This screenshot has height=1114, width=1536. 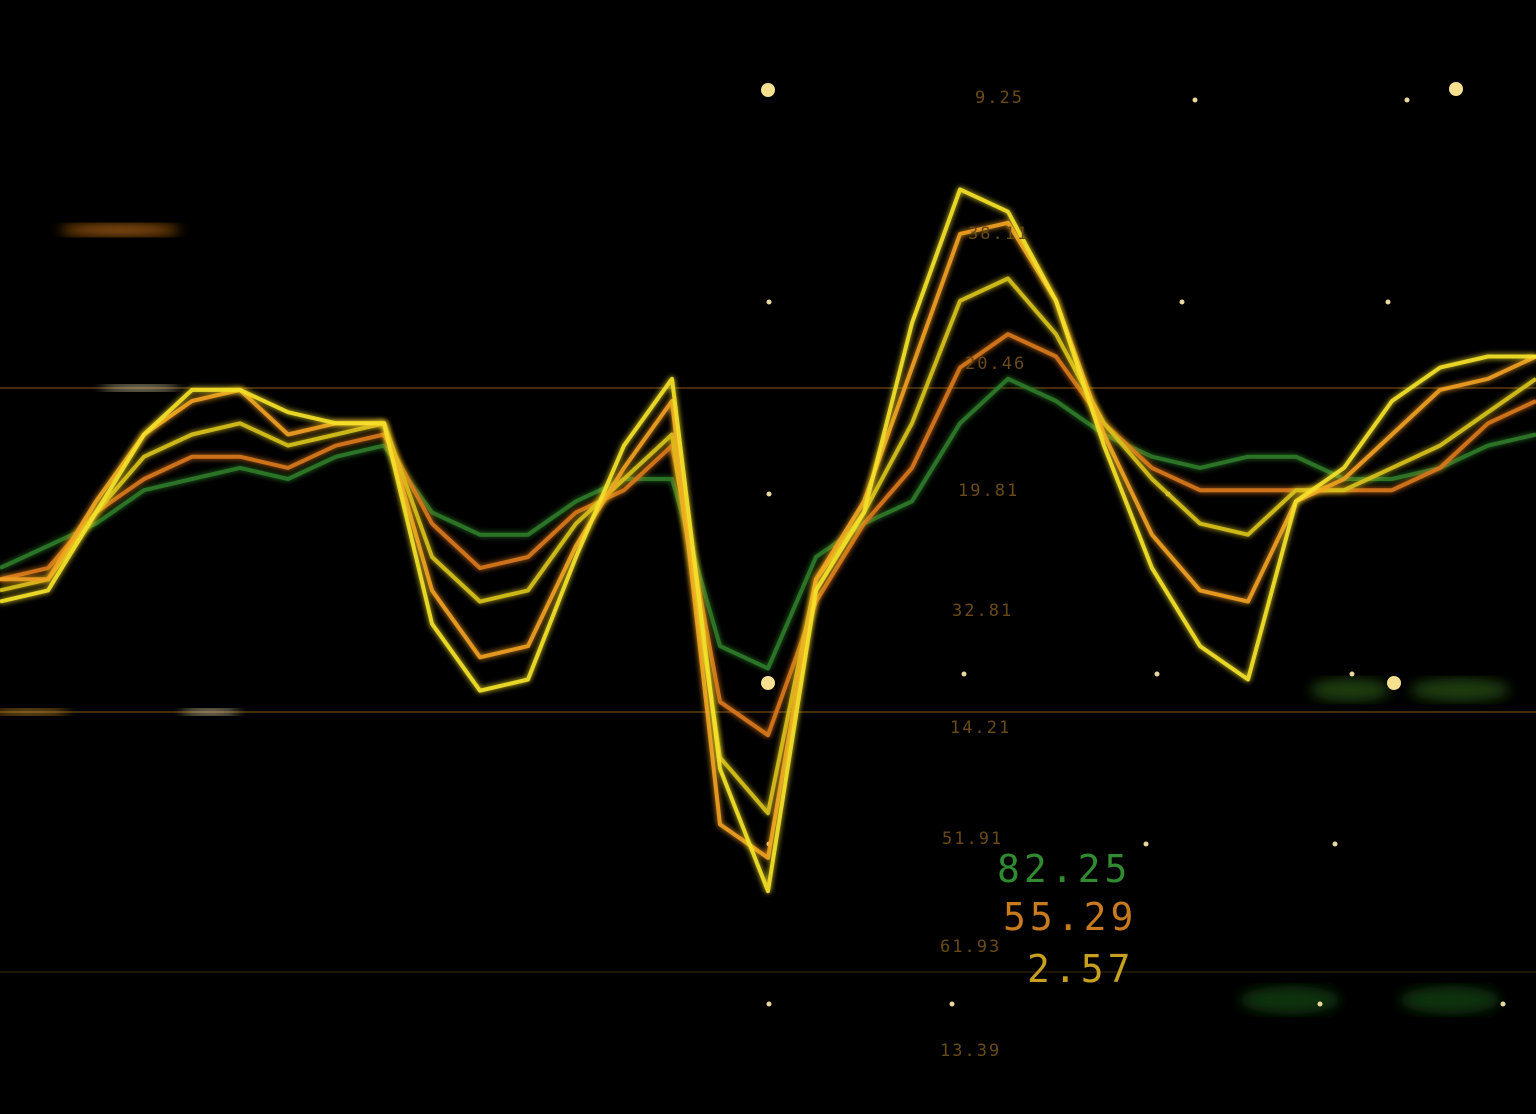 I want to click on axis-label: 51.91, so click(x=972, y=839).